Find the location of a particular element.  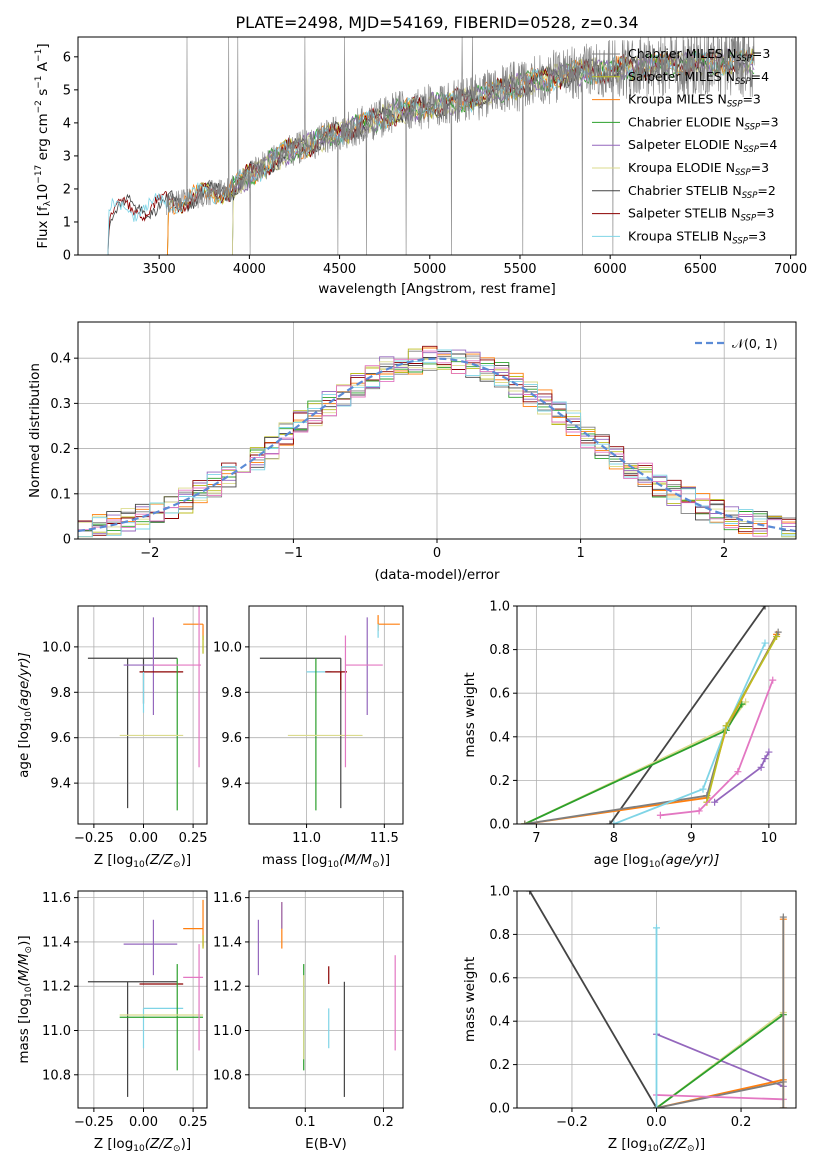

x-axis-label: Z [log10(Z/Z⊙)] is located at coordinates (142, 1145).